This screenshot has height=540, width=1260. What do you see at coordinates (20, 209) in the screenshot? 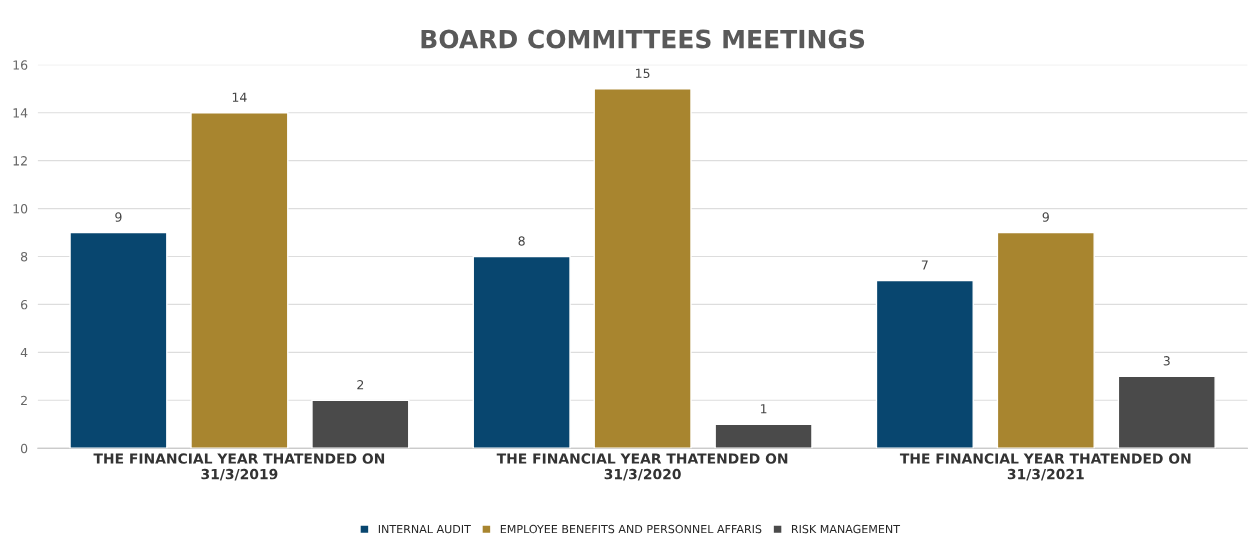
I see `y-tick-label: 10` at bounding box center [20, 209].